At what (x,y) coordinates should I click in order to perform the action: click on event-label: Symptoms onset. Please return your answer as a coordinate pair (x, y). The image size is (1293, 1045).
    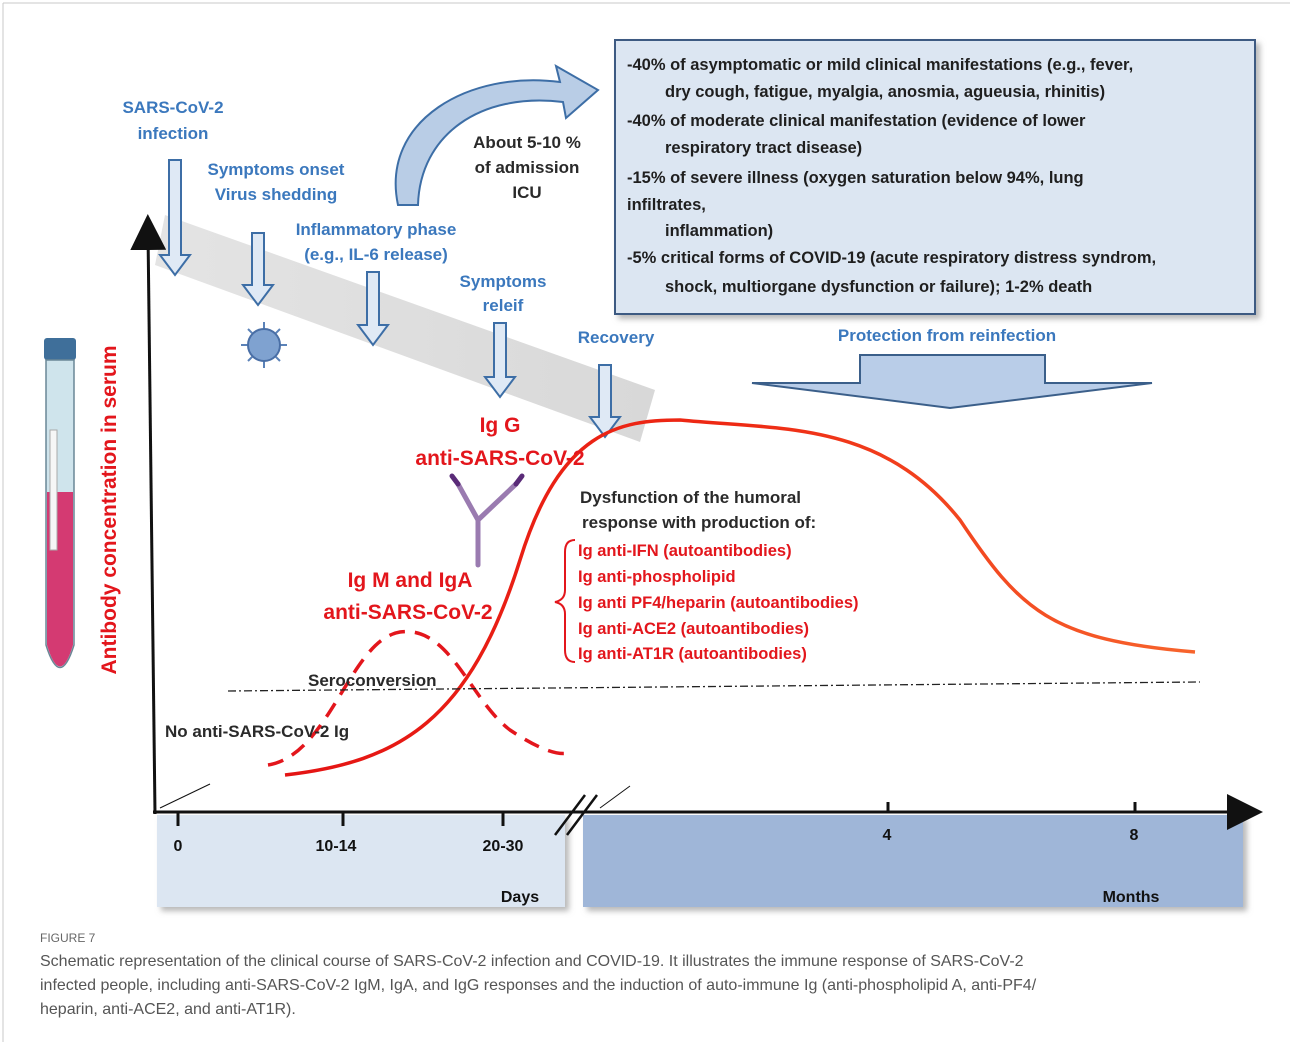
    Looking at the image, I should click on (276, 169).